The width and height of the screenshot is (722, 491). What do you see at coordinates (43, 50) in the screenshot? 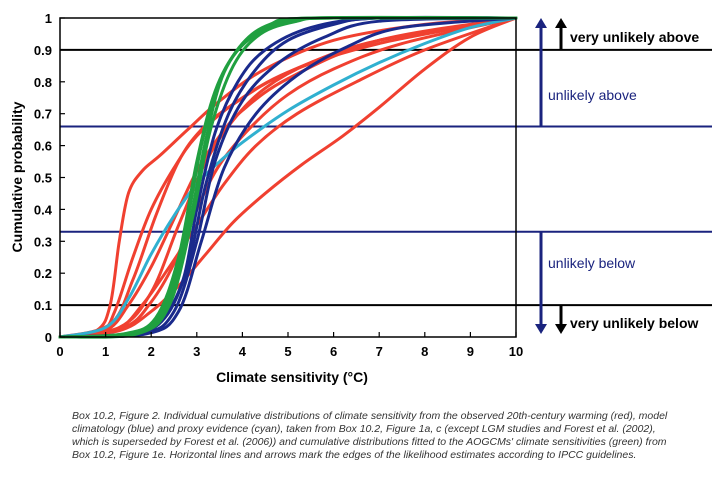
I see `y-tick-label: 0.9` at bounding box center [43, 50].